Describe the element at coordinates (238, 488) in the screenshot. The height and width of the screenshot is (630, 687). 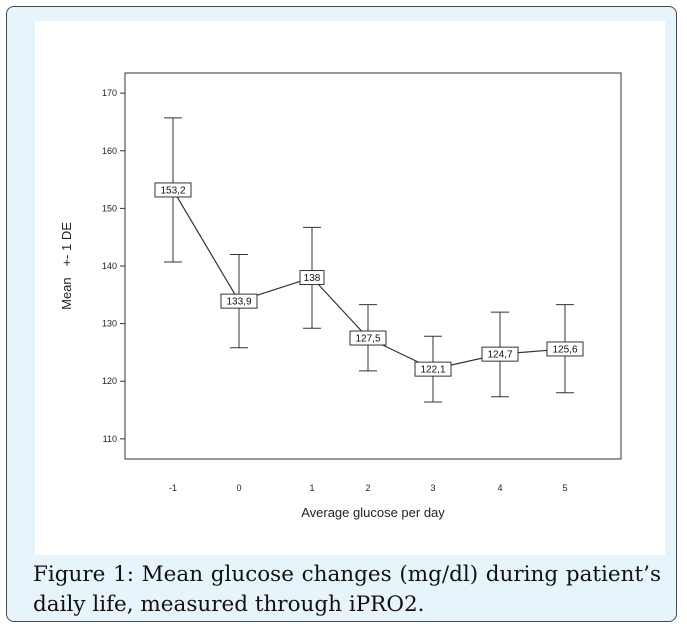
I see `x-tick-label: 0` at that location.